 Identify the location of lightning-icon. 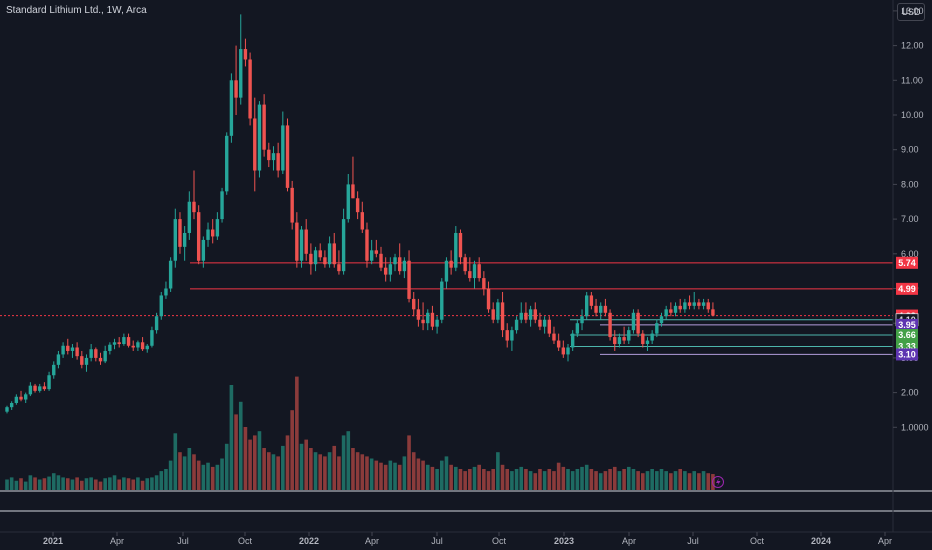
(718, 482).